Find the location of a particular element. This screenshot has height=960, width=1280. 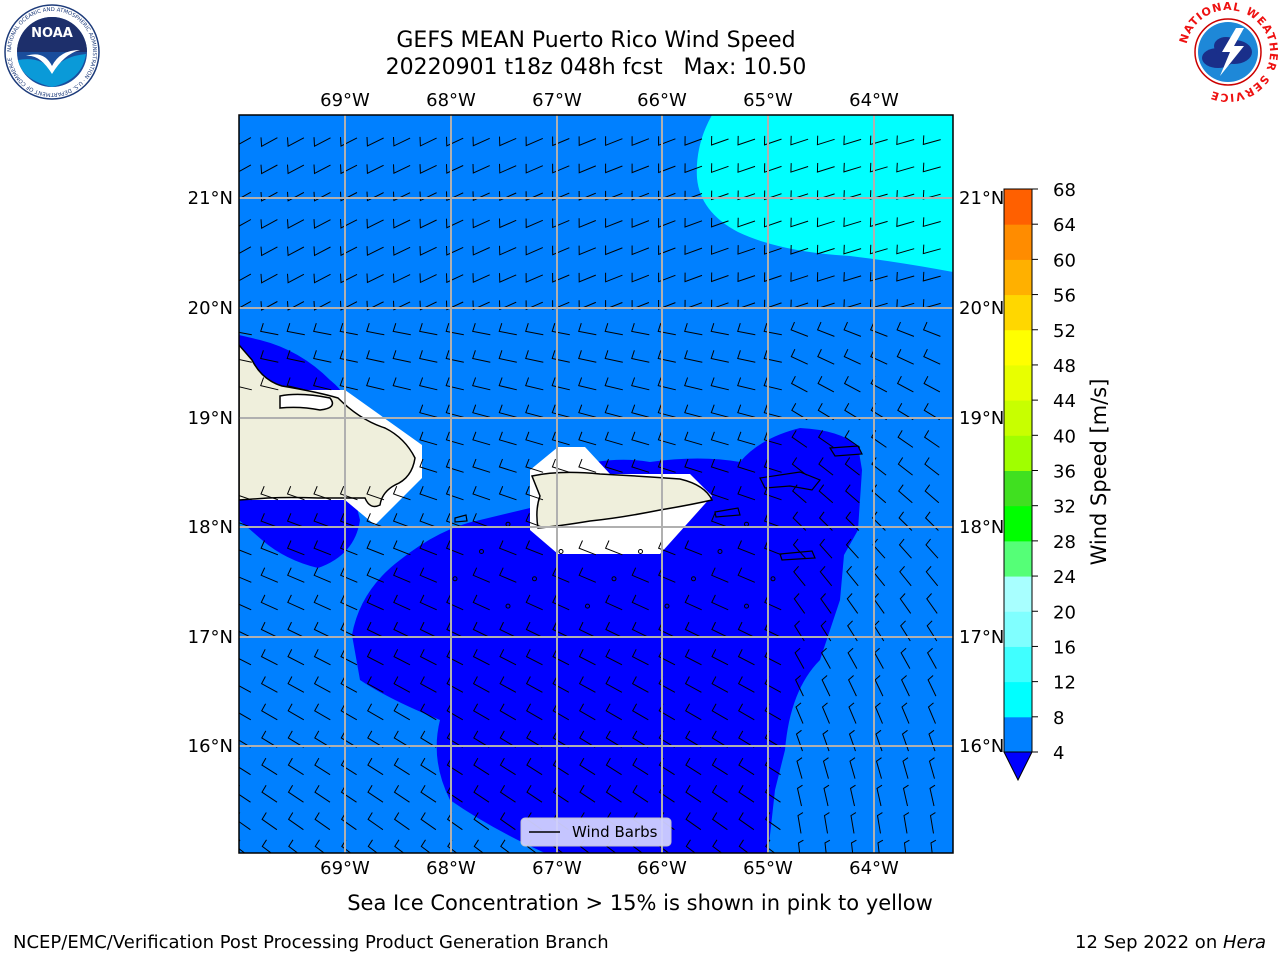

vieques-island is located at coordinates (727, 512).